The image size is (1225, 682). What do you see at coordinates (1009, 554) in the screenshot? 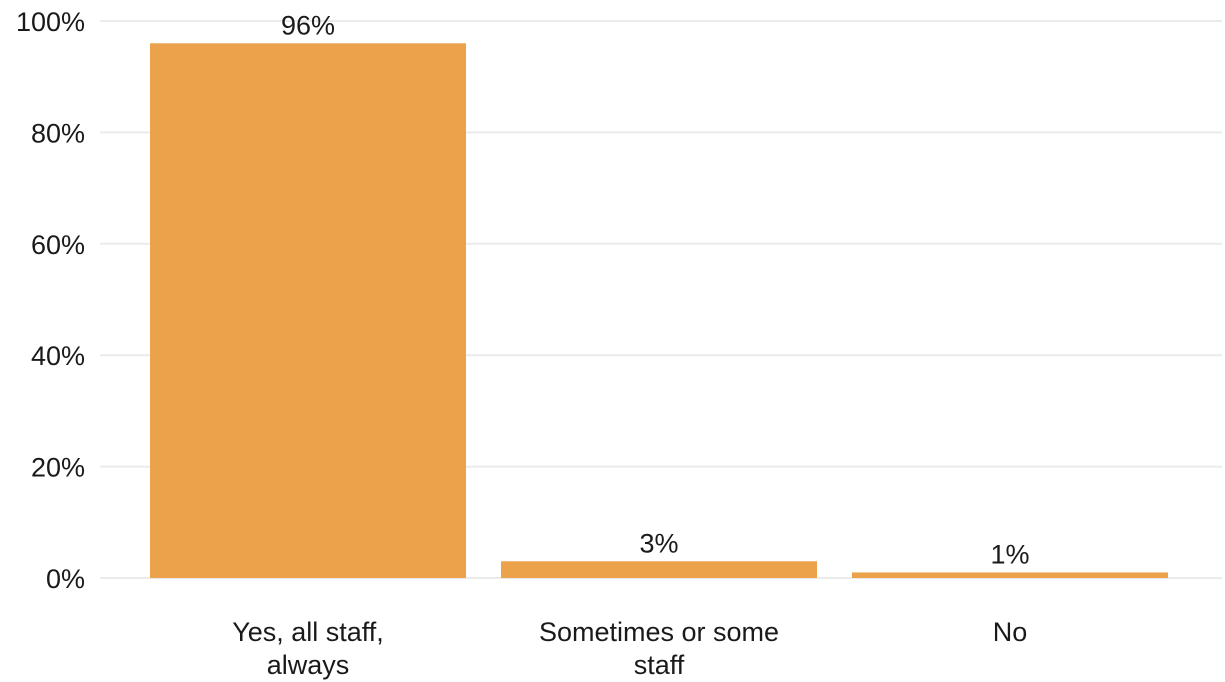
I see `data-label-3: 1%` at bounding box center [1009, 554].